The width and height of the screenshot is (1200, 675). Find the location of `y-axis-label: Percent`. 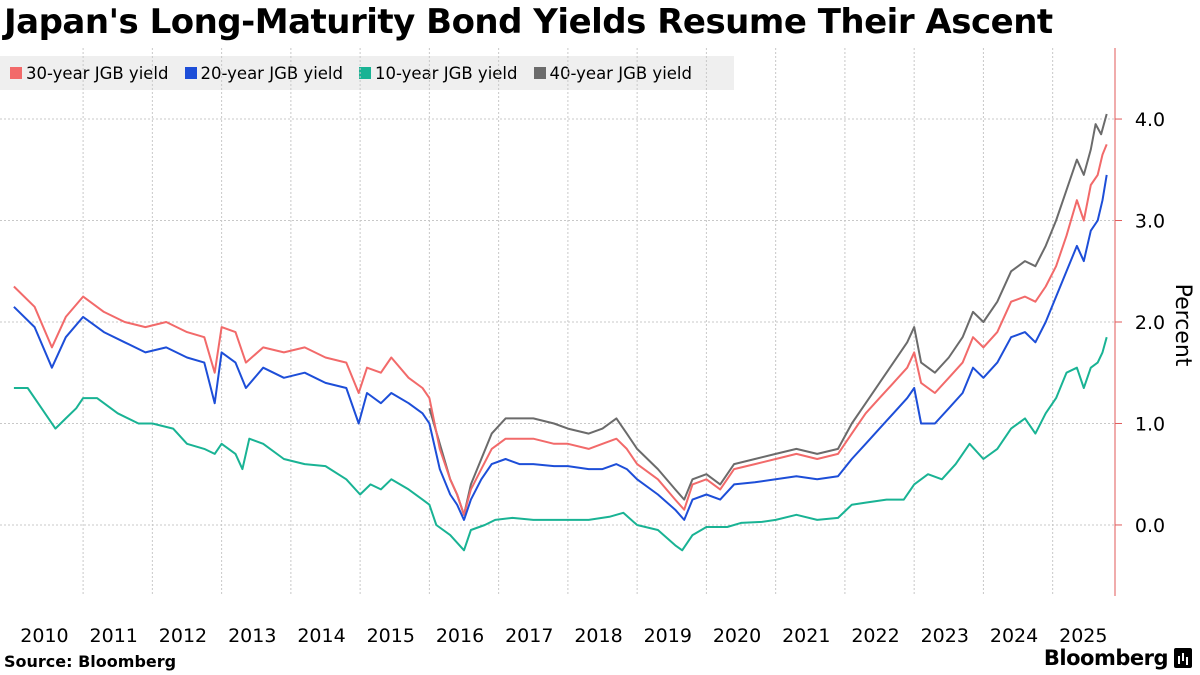

y-axis-label: Percent is located at coordinates (1182, 325).